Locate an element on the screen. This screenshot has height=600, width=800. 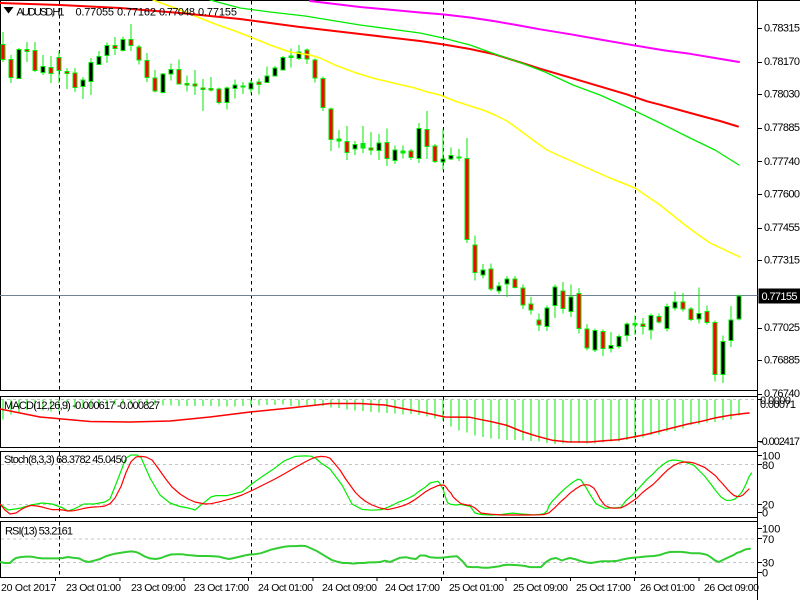
svg-text: 0.76740 is located at coordinates (782, 394).